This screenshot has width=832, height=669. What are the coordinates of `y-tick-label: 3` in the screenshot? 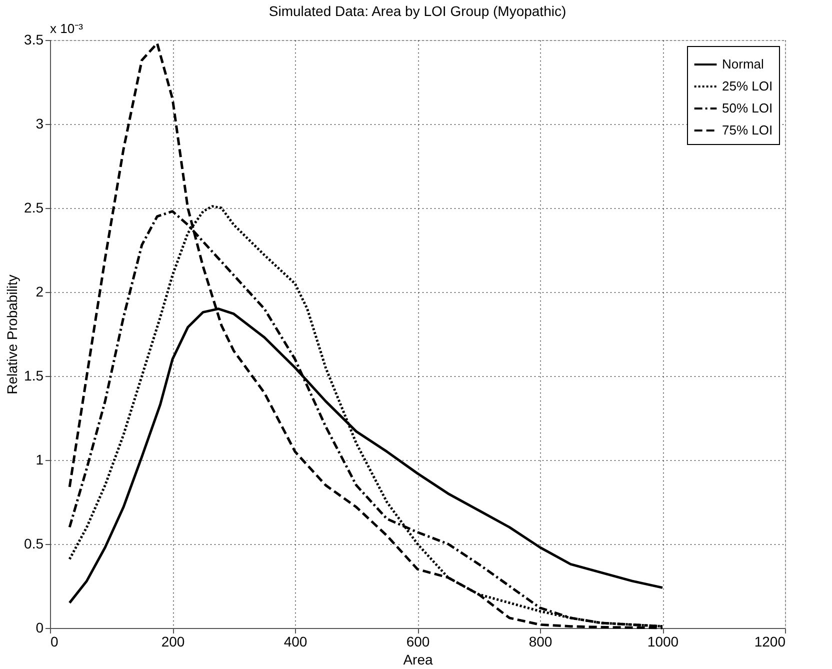 It's located at (40, 124).